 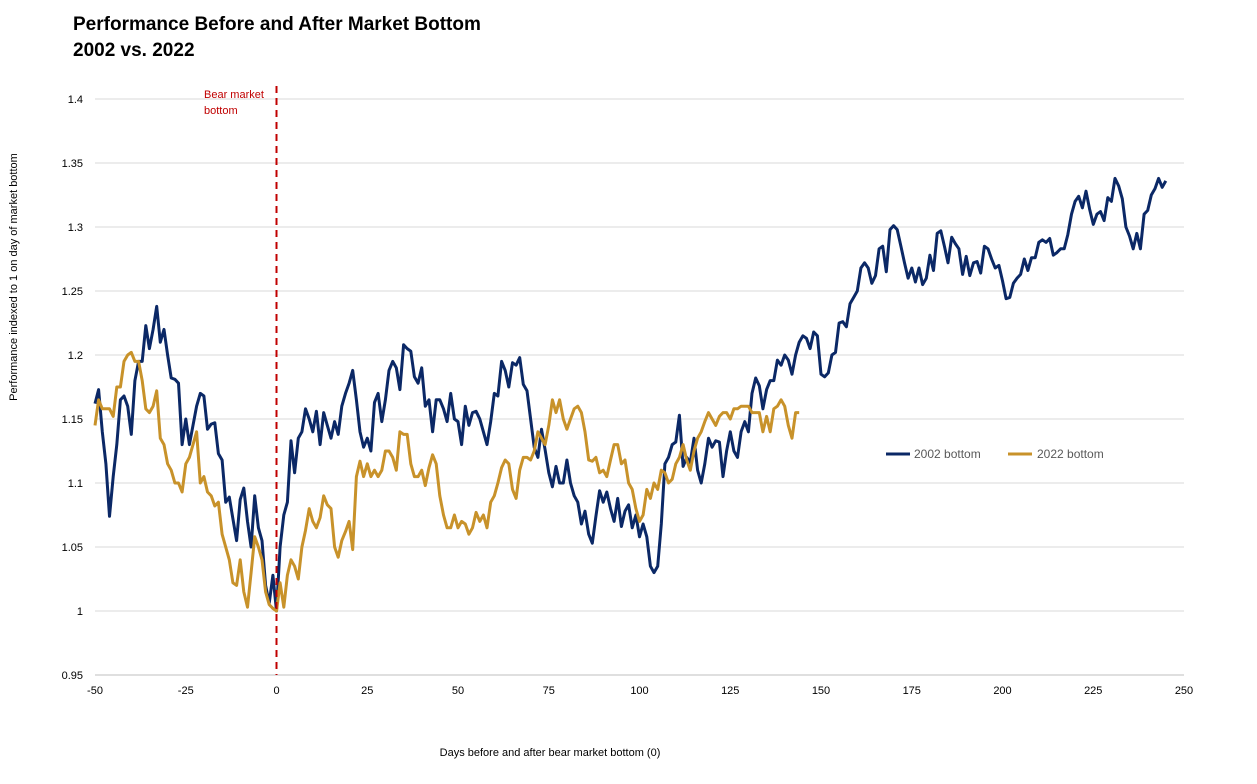 What do you see at coordinates (75, 228) in the screenshot?
I see `y-tick-label: 1.3` at bounding box center [75, 228].